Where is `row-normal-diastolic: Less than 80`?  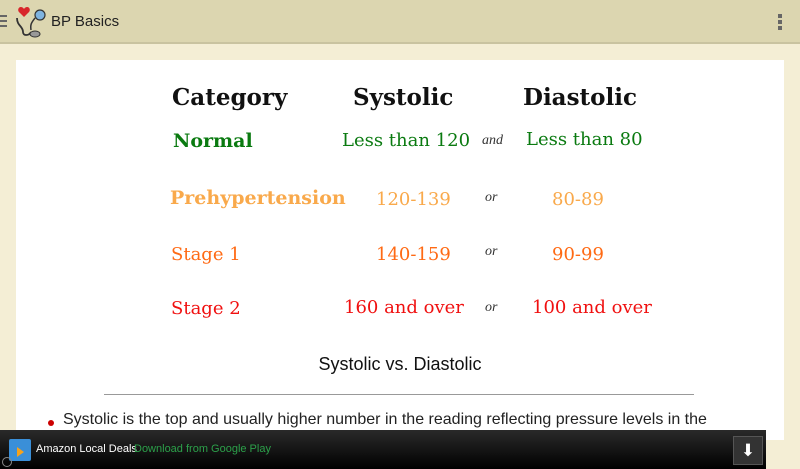
row-normal-diastolic: Less than 80 is located at coordinates (584, 139).